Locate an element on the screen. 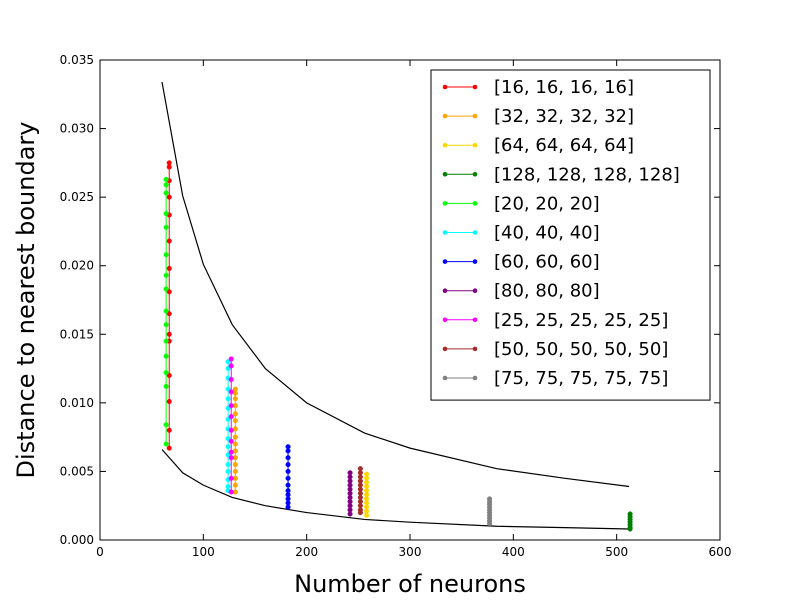  x-axis-label: Number of neurons is located at coordinates (410, 584).